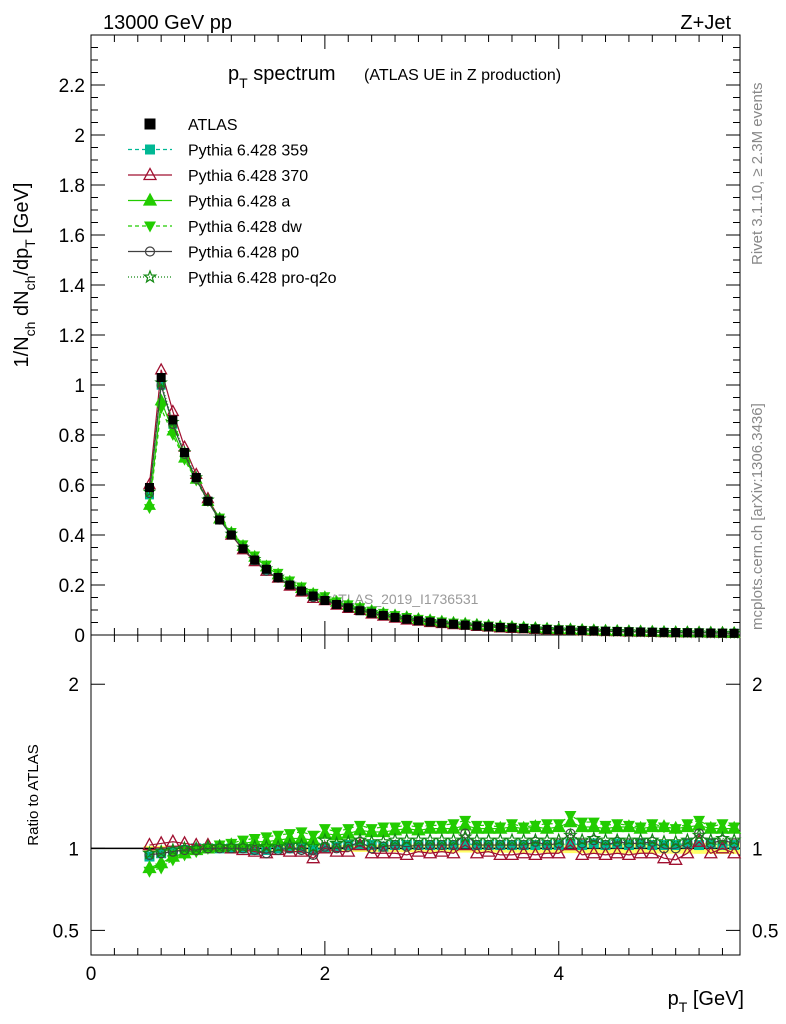  I want to click on y-tick-label-main: 1.4, so click(72, 286).